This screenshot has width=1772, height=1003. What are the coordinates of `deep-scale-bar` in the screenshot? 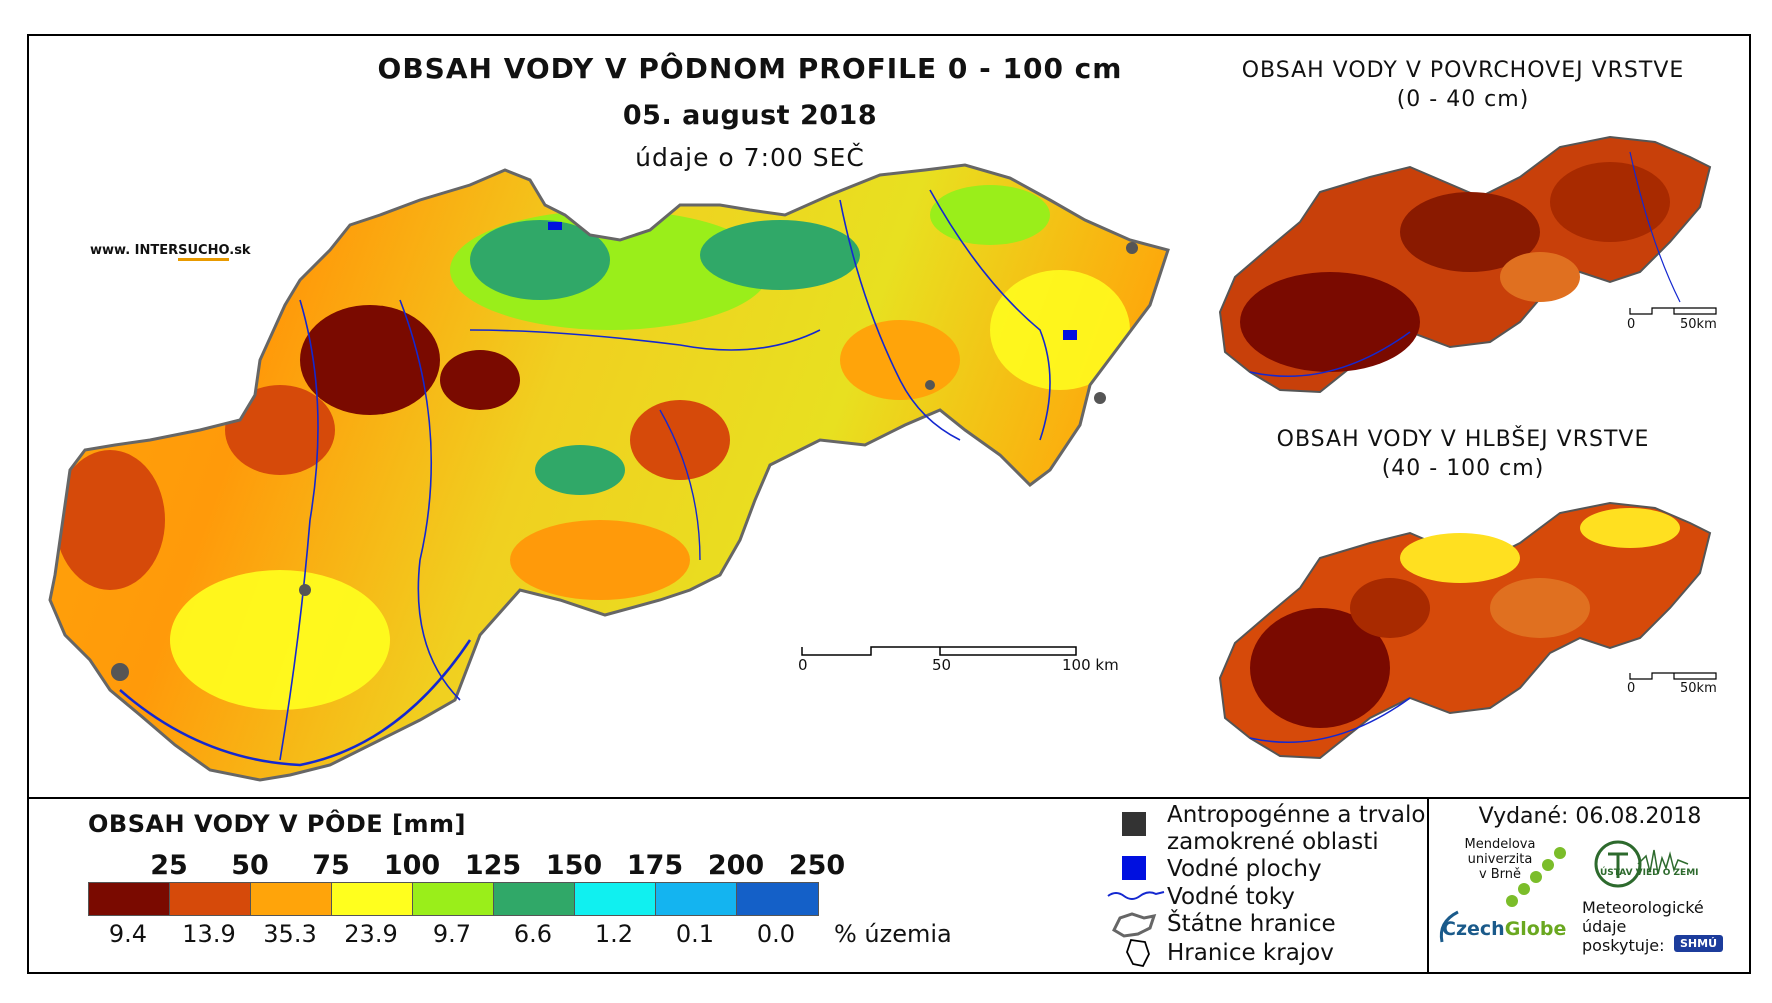 It's located at (1673, 676).